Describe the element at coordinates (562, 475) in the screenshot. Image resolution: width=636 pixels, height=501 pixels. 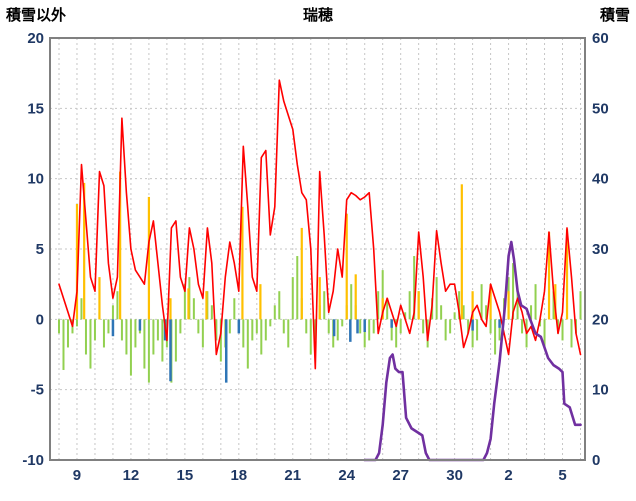
I see `x-tick-label: 5` at that location.